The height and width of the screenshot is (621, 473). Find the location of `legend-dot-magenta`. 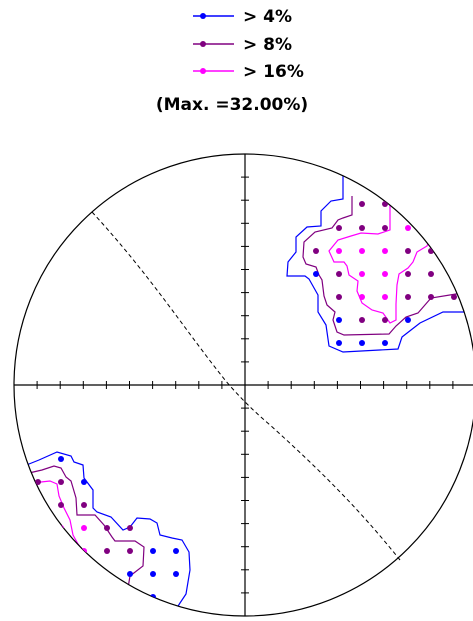

legend-dot-magenta is located at coordinates (203, 71).